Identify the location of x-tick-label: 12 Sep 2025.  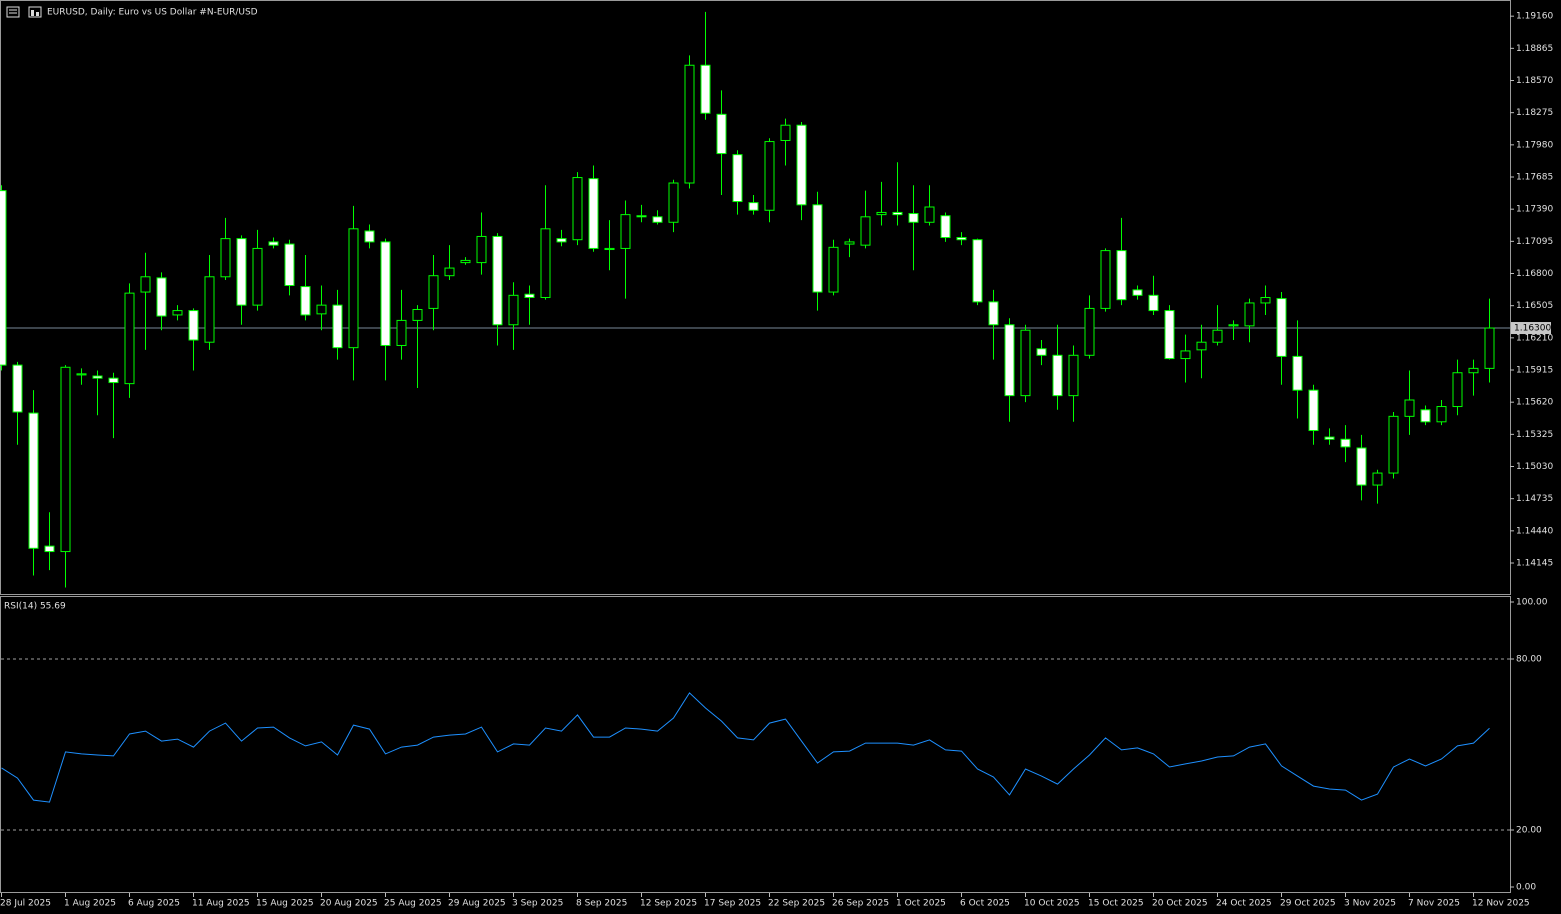
(668, 904).